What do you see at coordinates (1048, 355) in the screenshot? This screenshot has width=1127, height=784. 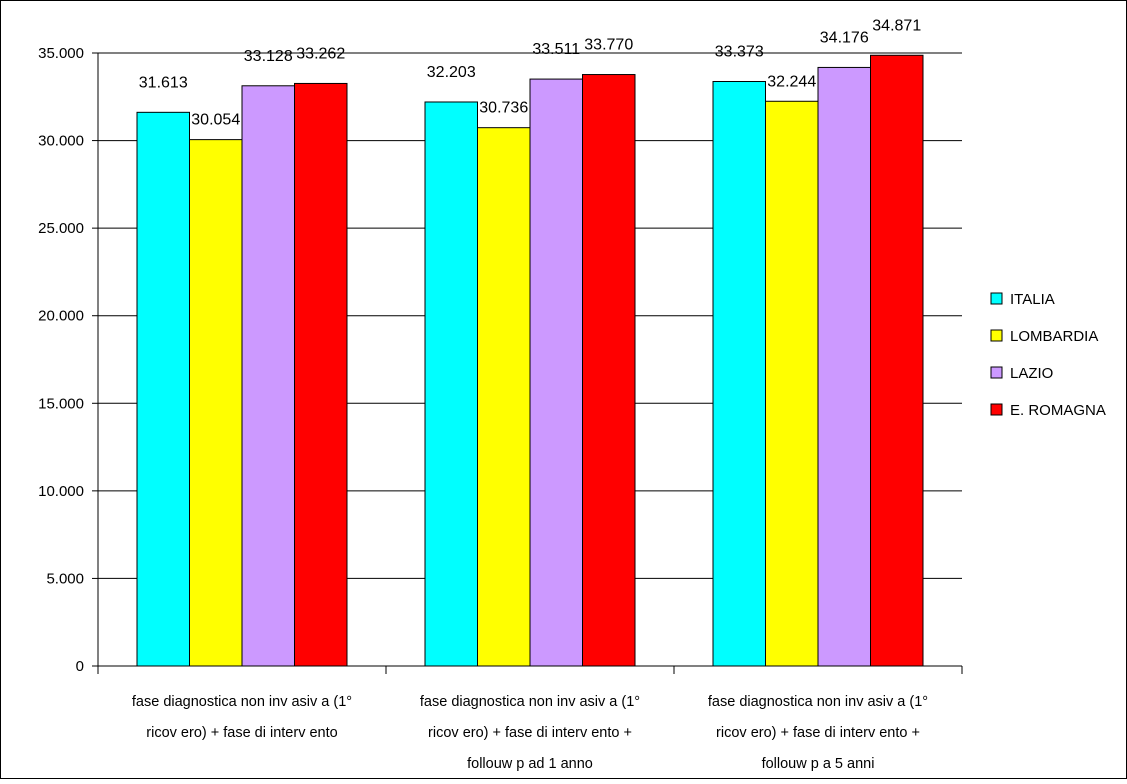 I see `legend: ITALIA LOMBARDIA LAZIO E. ROMAGNA` at bounding box center [1048, 355].